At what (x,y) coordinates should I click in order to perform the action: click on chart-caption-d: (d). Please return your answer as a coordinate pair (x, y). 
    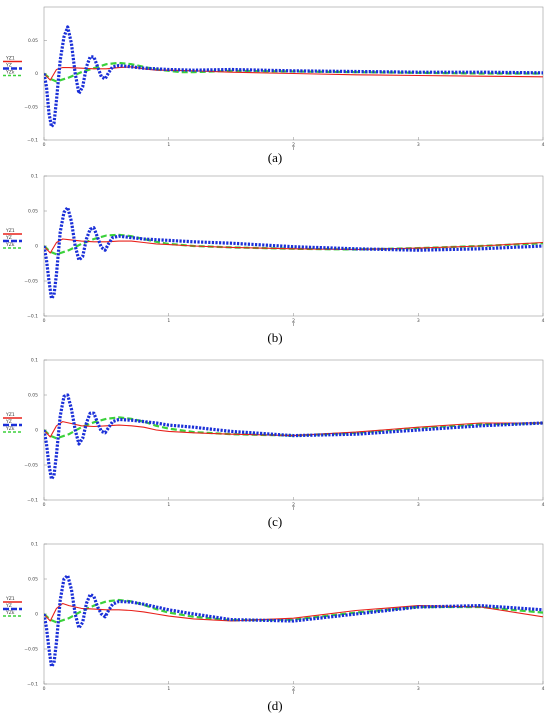
    Looking at the image, I should click on (275, 705).